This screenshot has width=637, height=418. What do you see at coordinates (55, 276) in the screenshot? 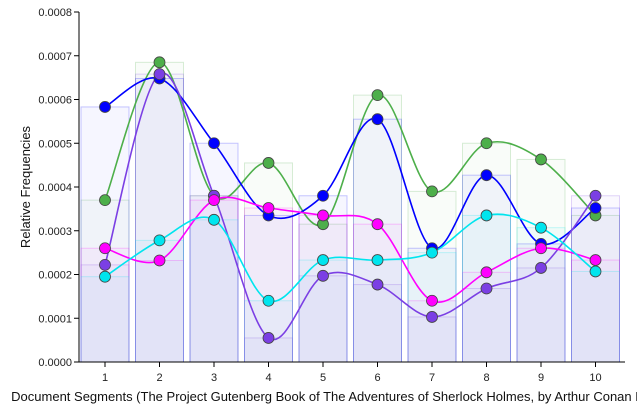
I see `y-tick-label: 0.0002` at bounding box center [55, 276].